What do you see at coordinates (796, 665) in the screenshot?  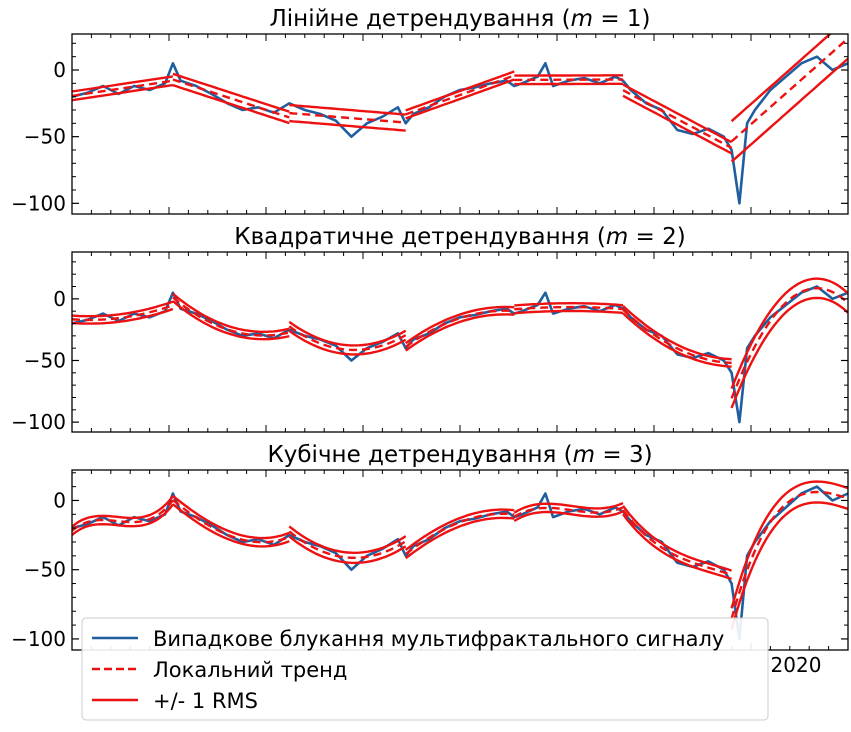 I see `xtick-label: 2020` at bounding box center [796, 665].